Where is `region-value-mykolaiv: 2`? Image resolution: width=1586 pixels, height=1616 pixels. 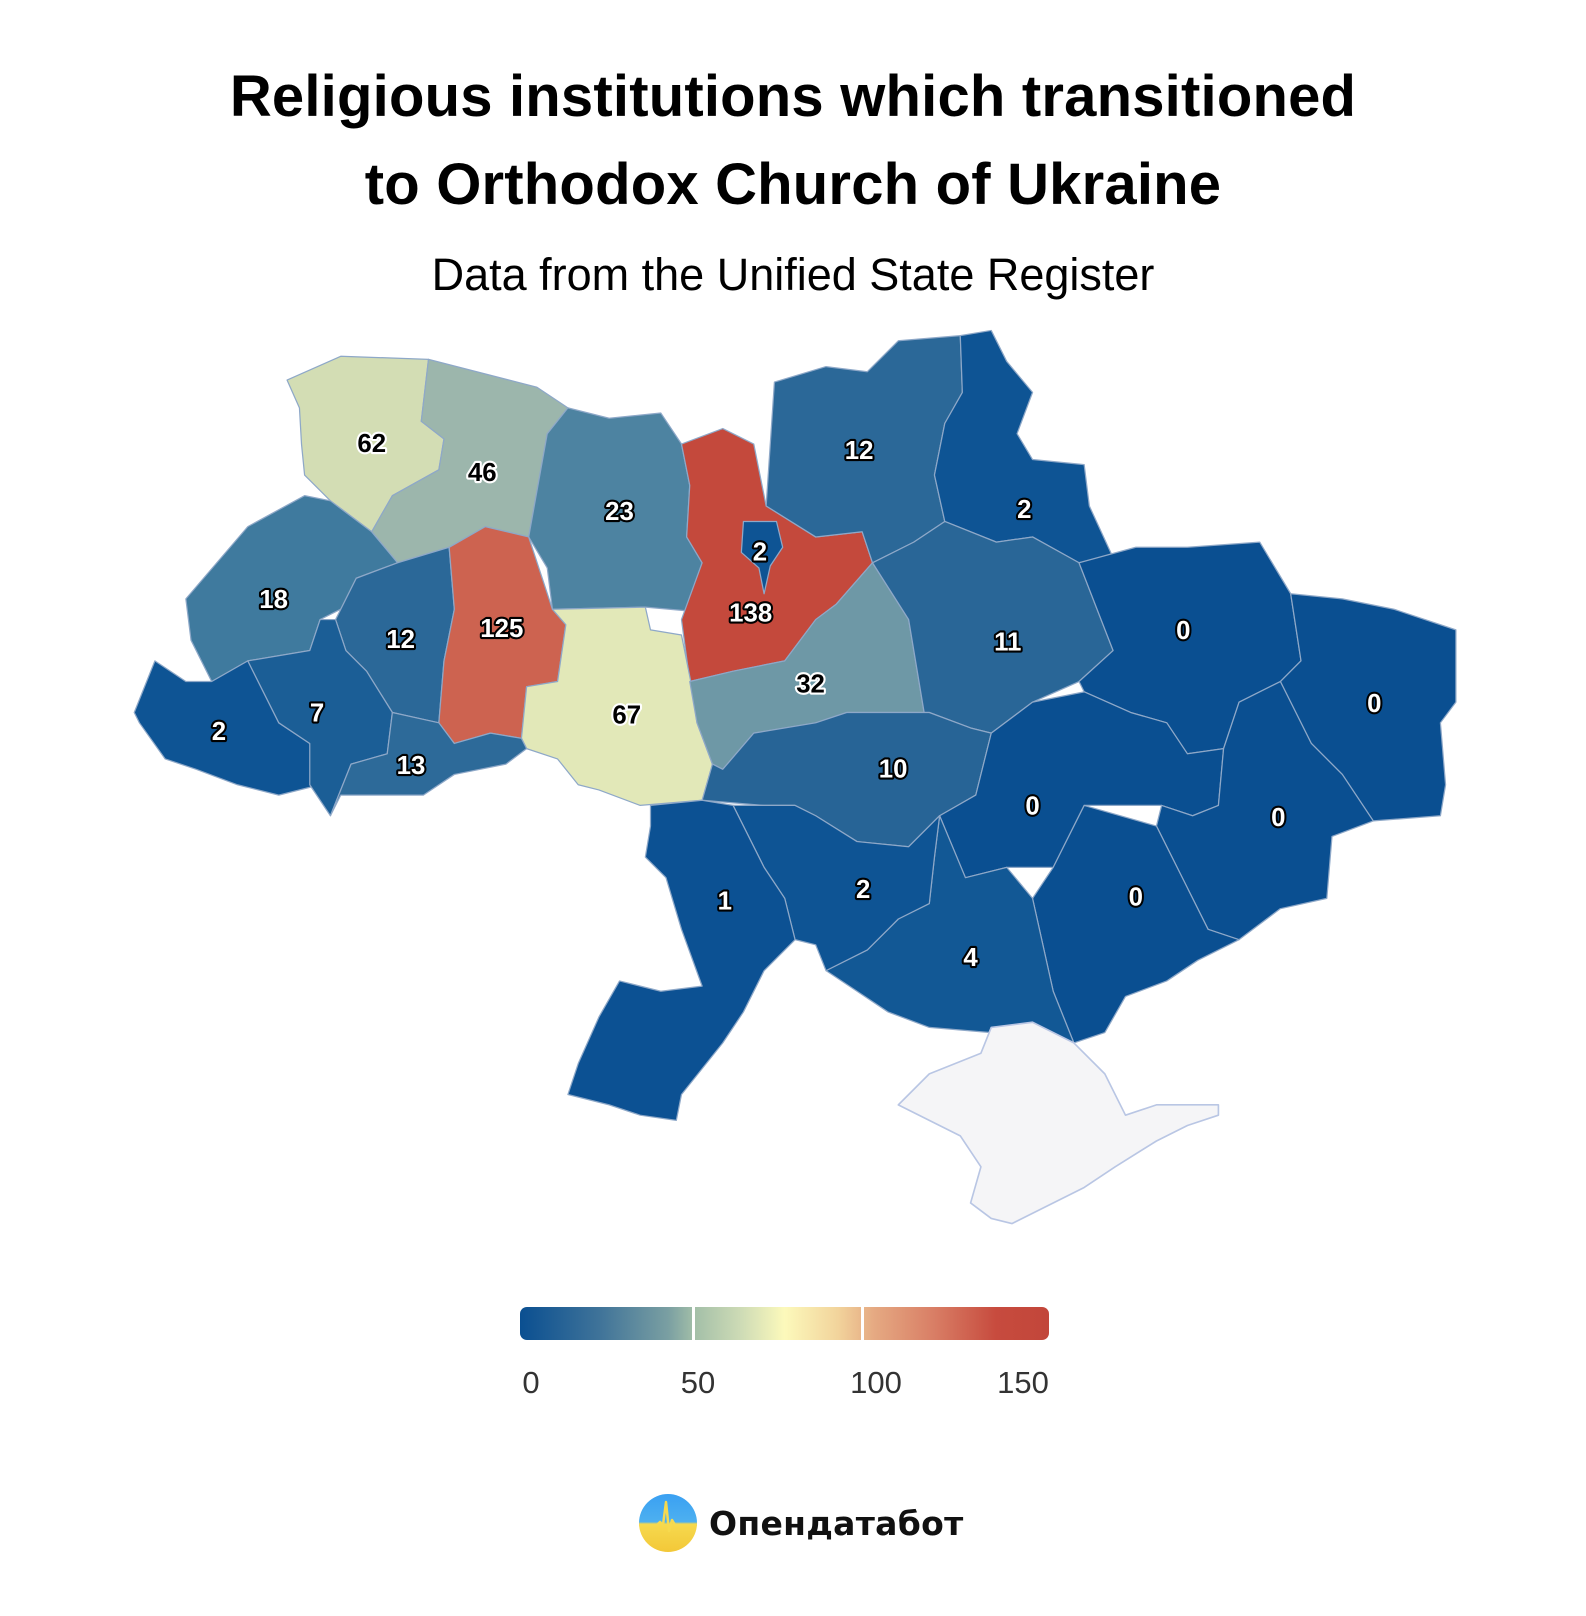
region-value-mykolaiv: 2 is located at coordinates (863, 890).